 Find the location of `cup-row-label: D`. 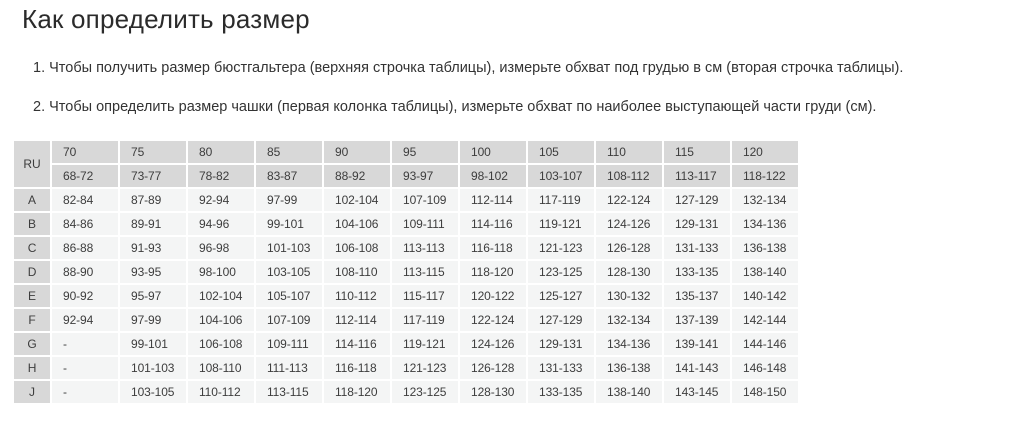

cup-row-label: D is located at coordinates (32, 271).